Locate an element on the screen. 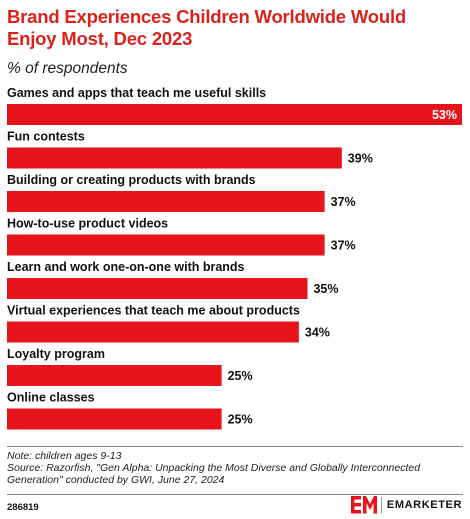 The image size is (470, 519). value-label: 35% is located at coordinates (325, 289).